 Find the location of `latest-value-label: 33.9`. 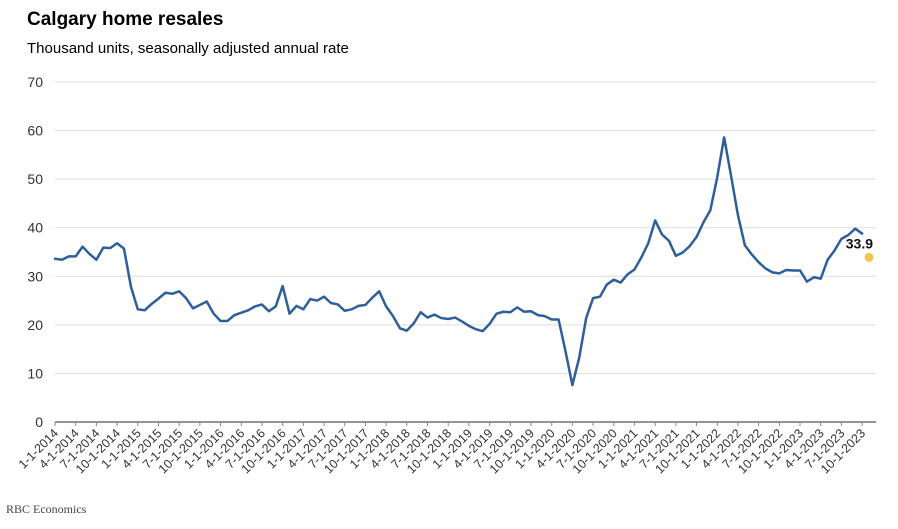

latest-value-label: 33.9 is located at coordinates (859, 243).